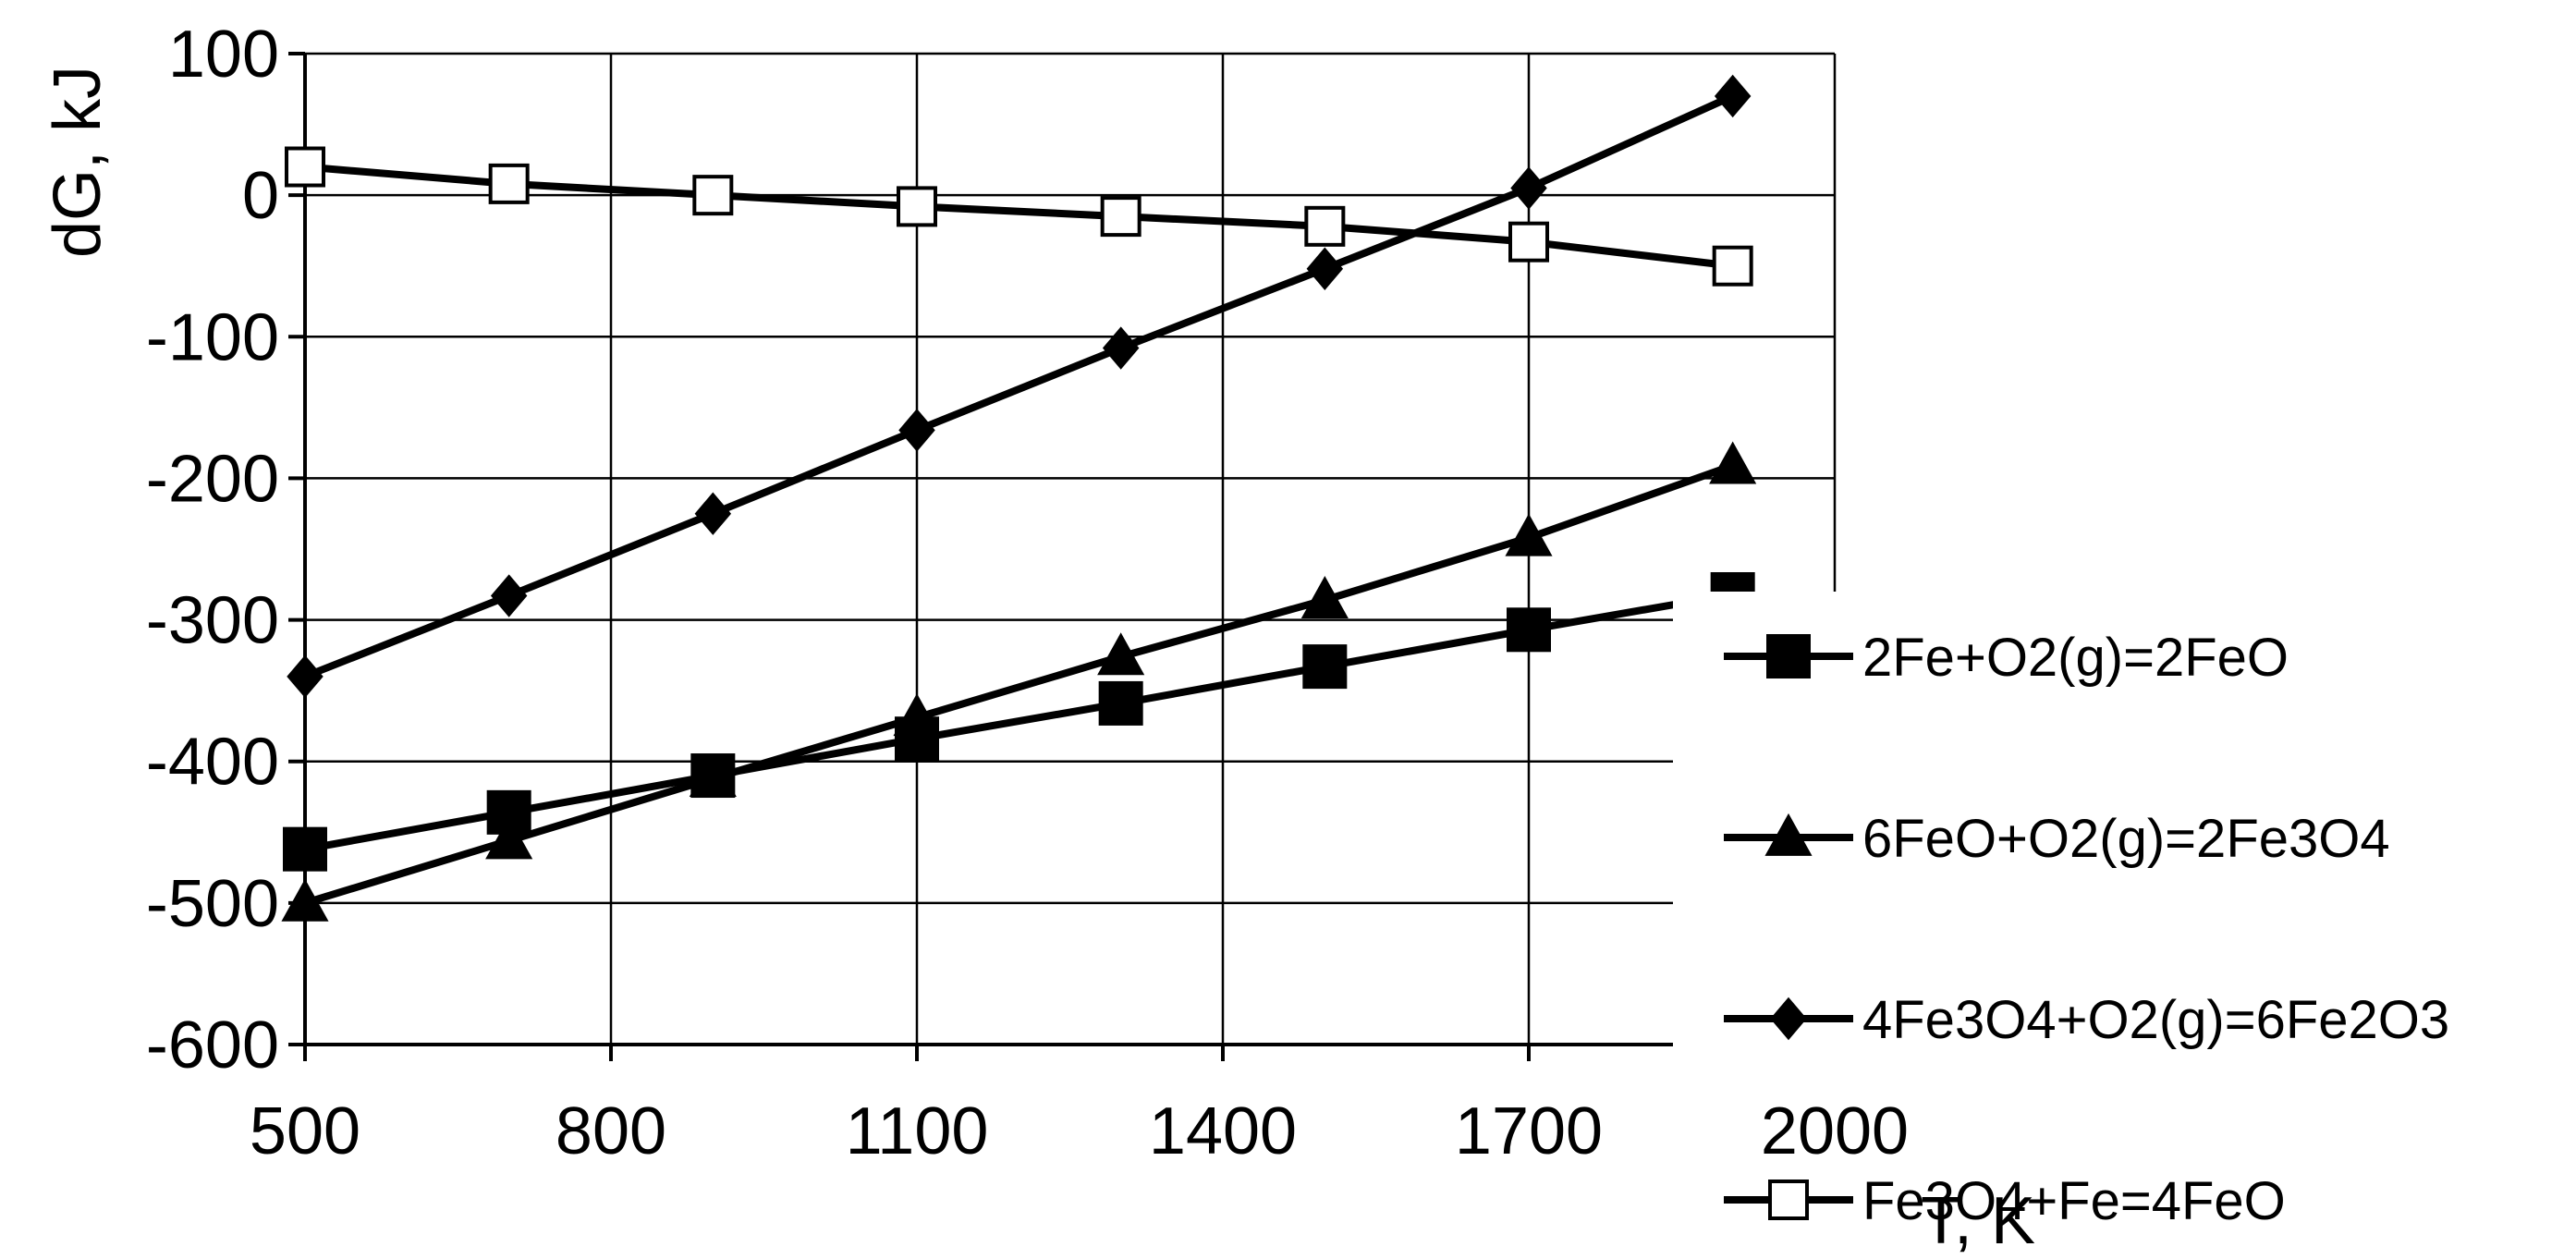 Image resolution: width=2576 pixels, height=1259 pixels. What do you see at coordinates (223, 55) in the screenshot?
I see `y-tick-label: 100` at bounding box center [223, 55].